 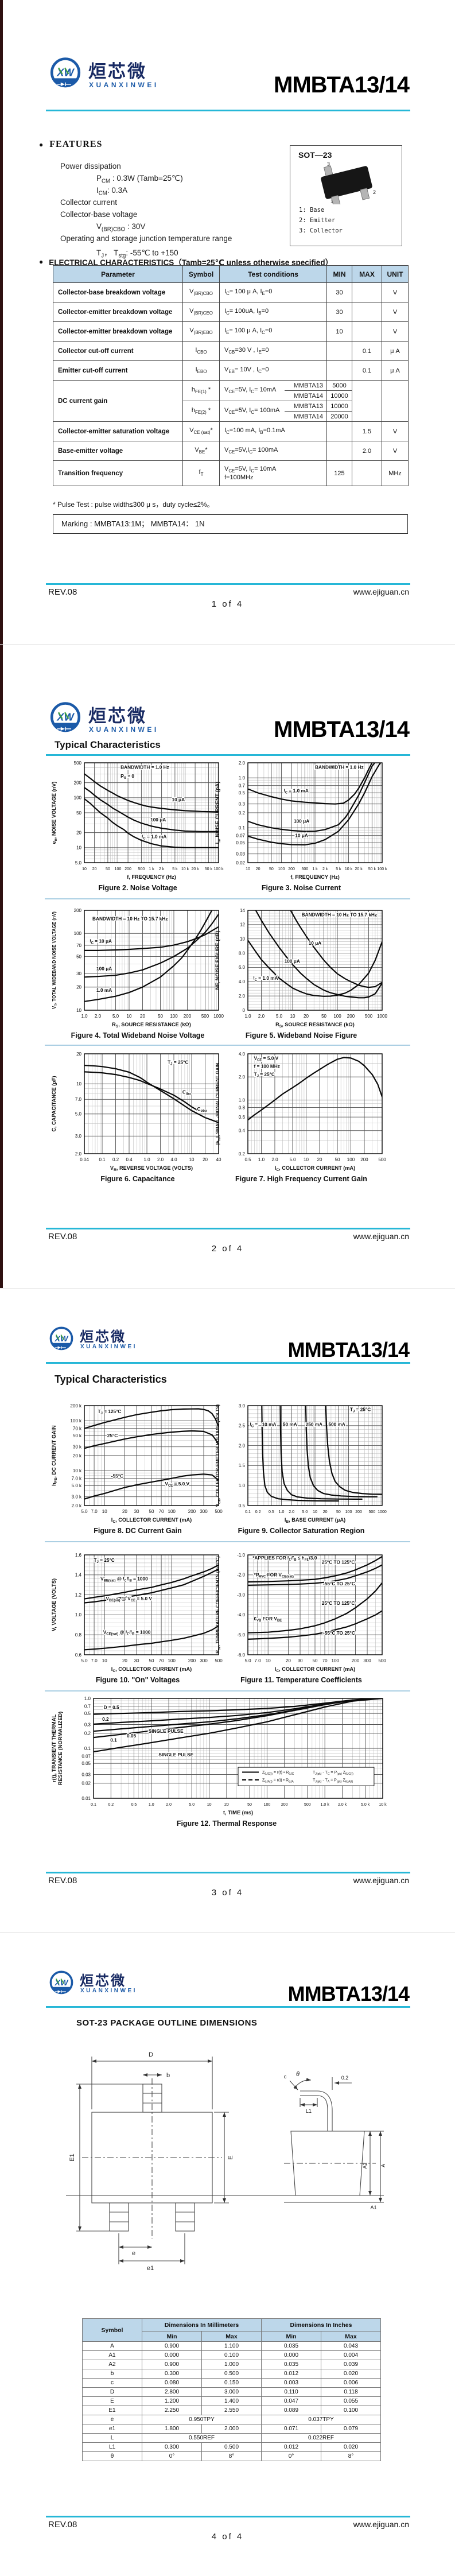 What do you see at coordinates (78, 945) in the screenshot?
I see `svg-text: 70` at bounding box center [78, 945].